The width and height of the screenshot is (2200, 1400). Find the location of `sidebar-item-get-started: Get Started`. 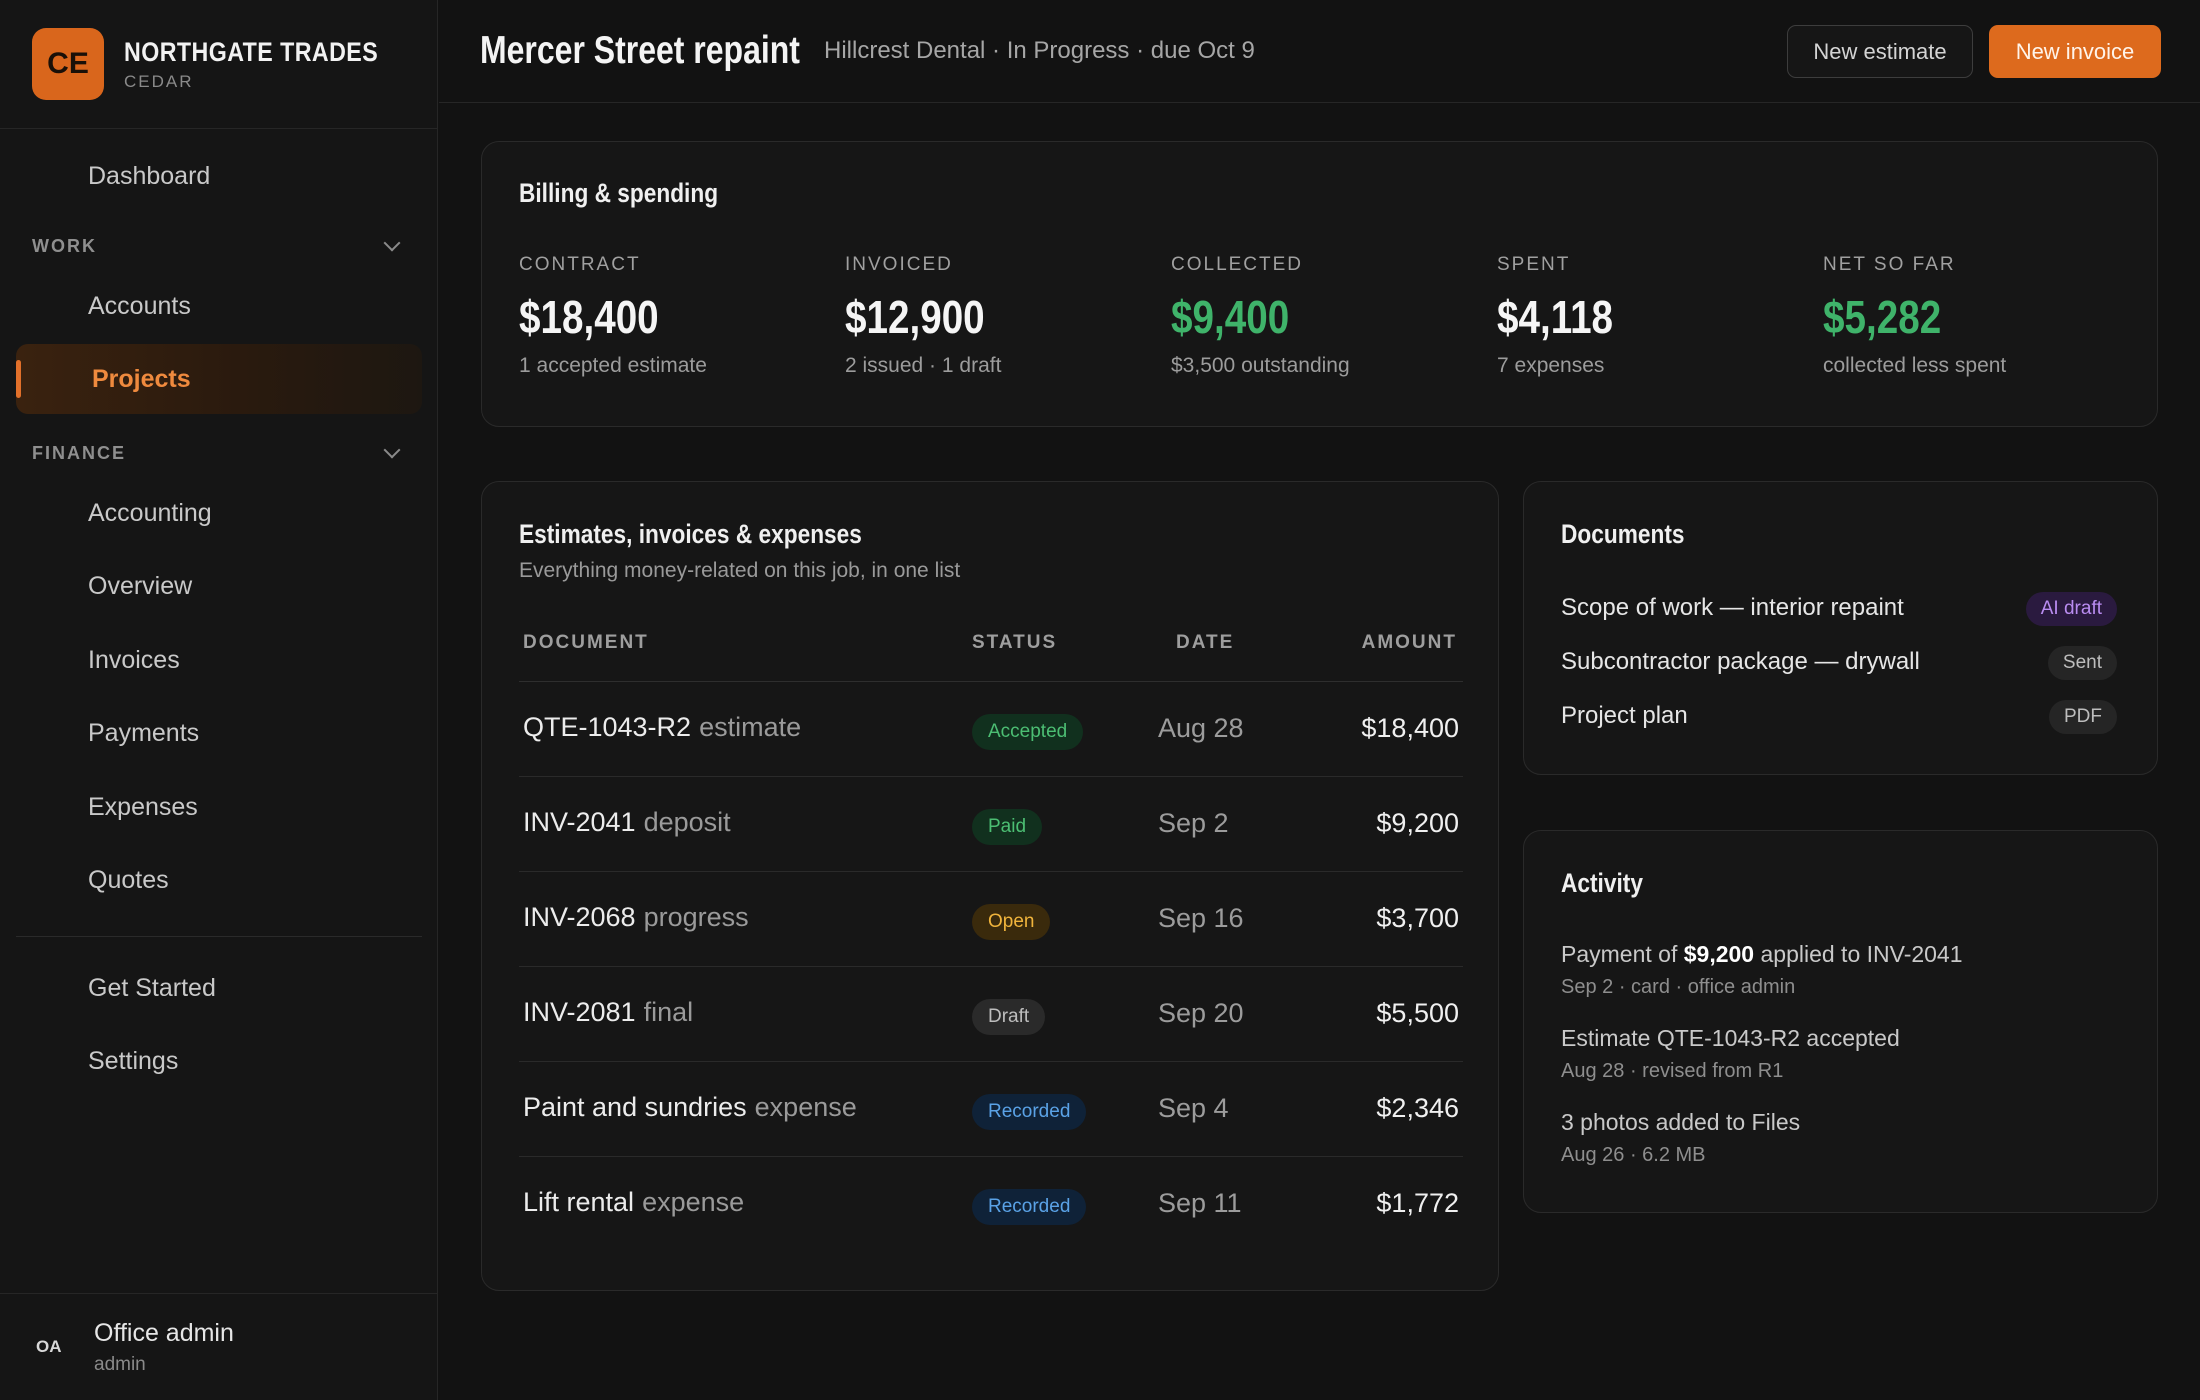

sidebar-item-get-started: Get Started is located at coordinates (152, 987).